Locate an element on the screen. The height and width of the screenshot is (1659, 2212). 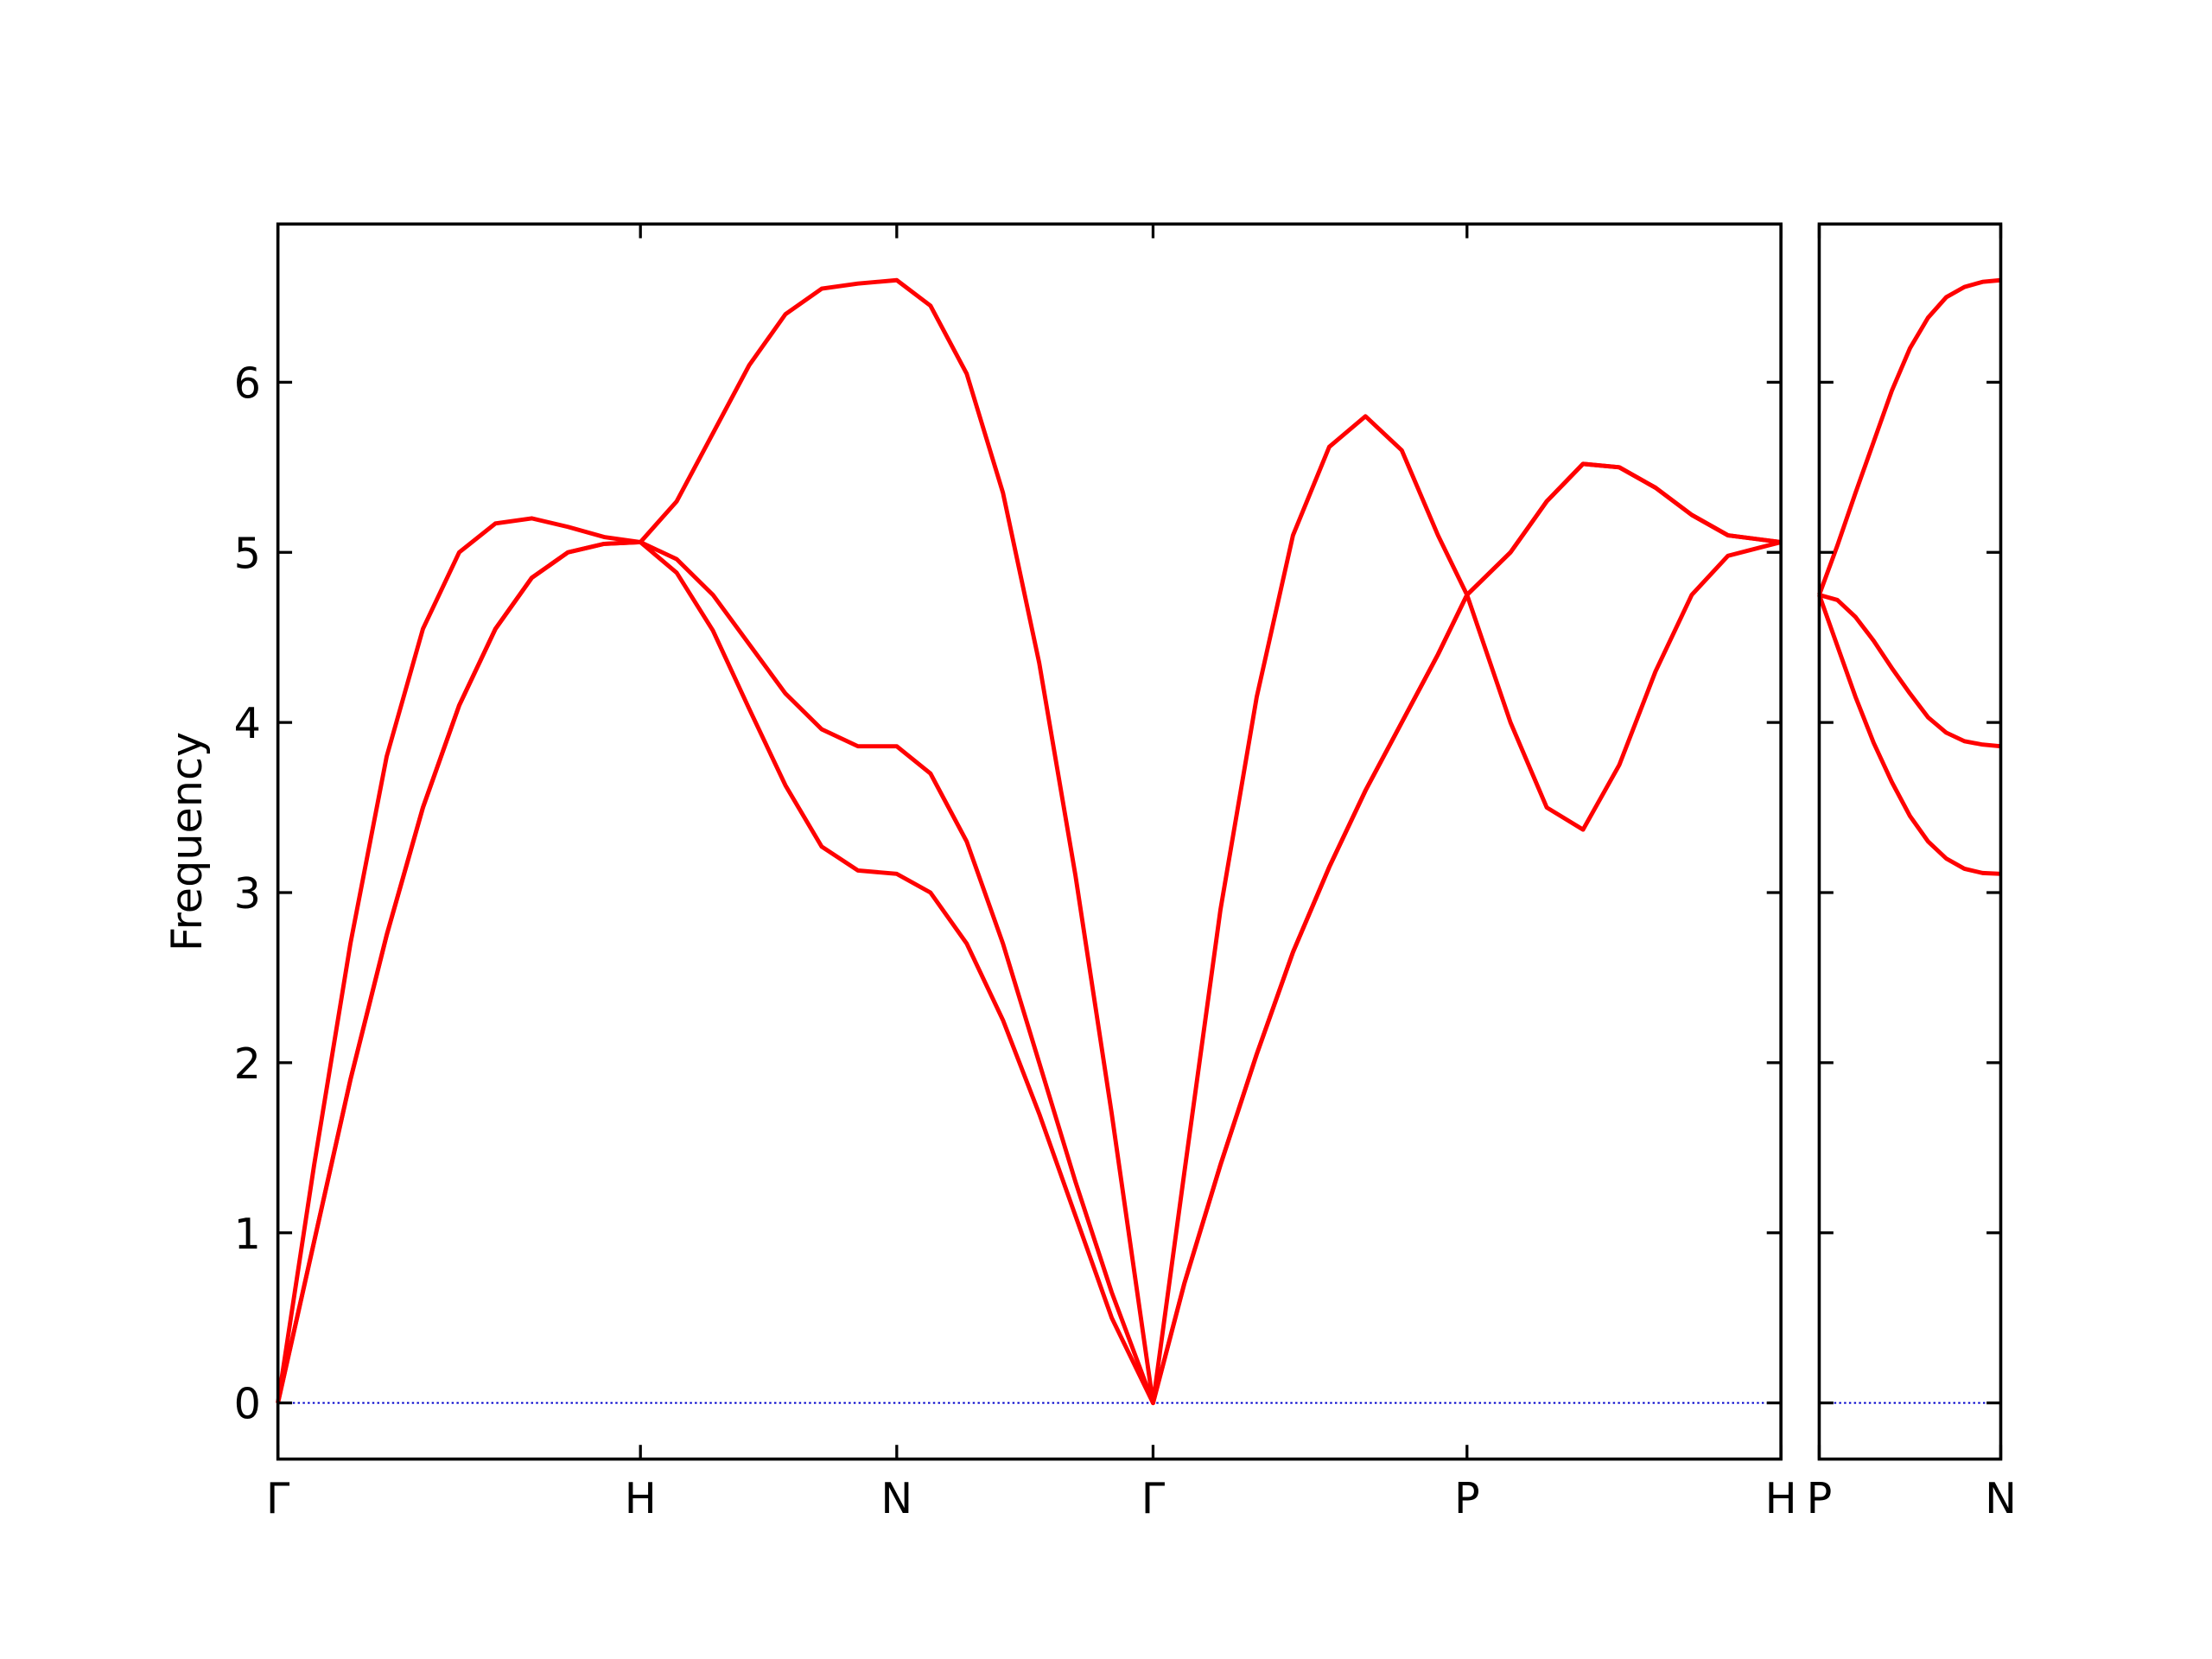
y-tick-label: 3 is located at coordinates (247, 893).